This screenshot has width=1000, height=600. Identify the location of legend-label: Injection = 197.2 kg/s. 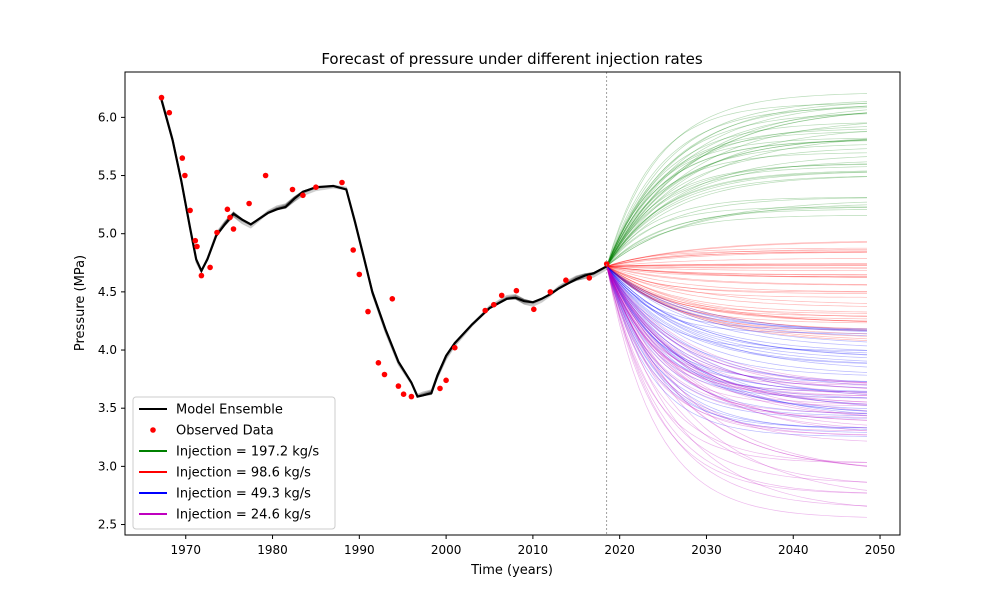
(247, 452).